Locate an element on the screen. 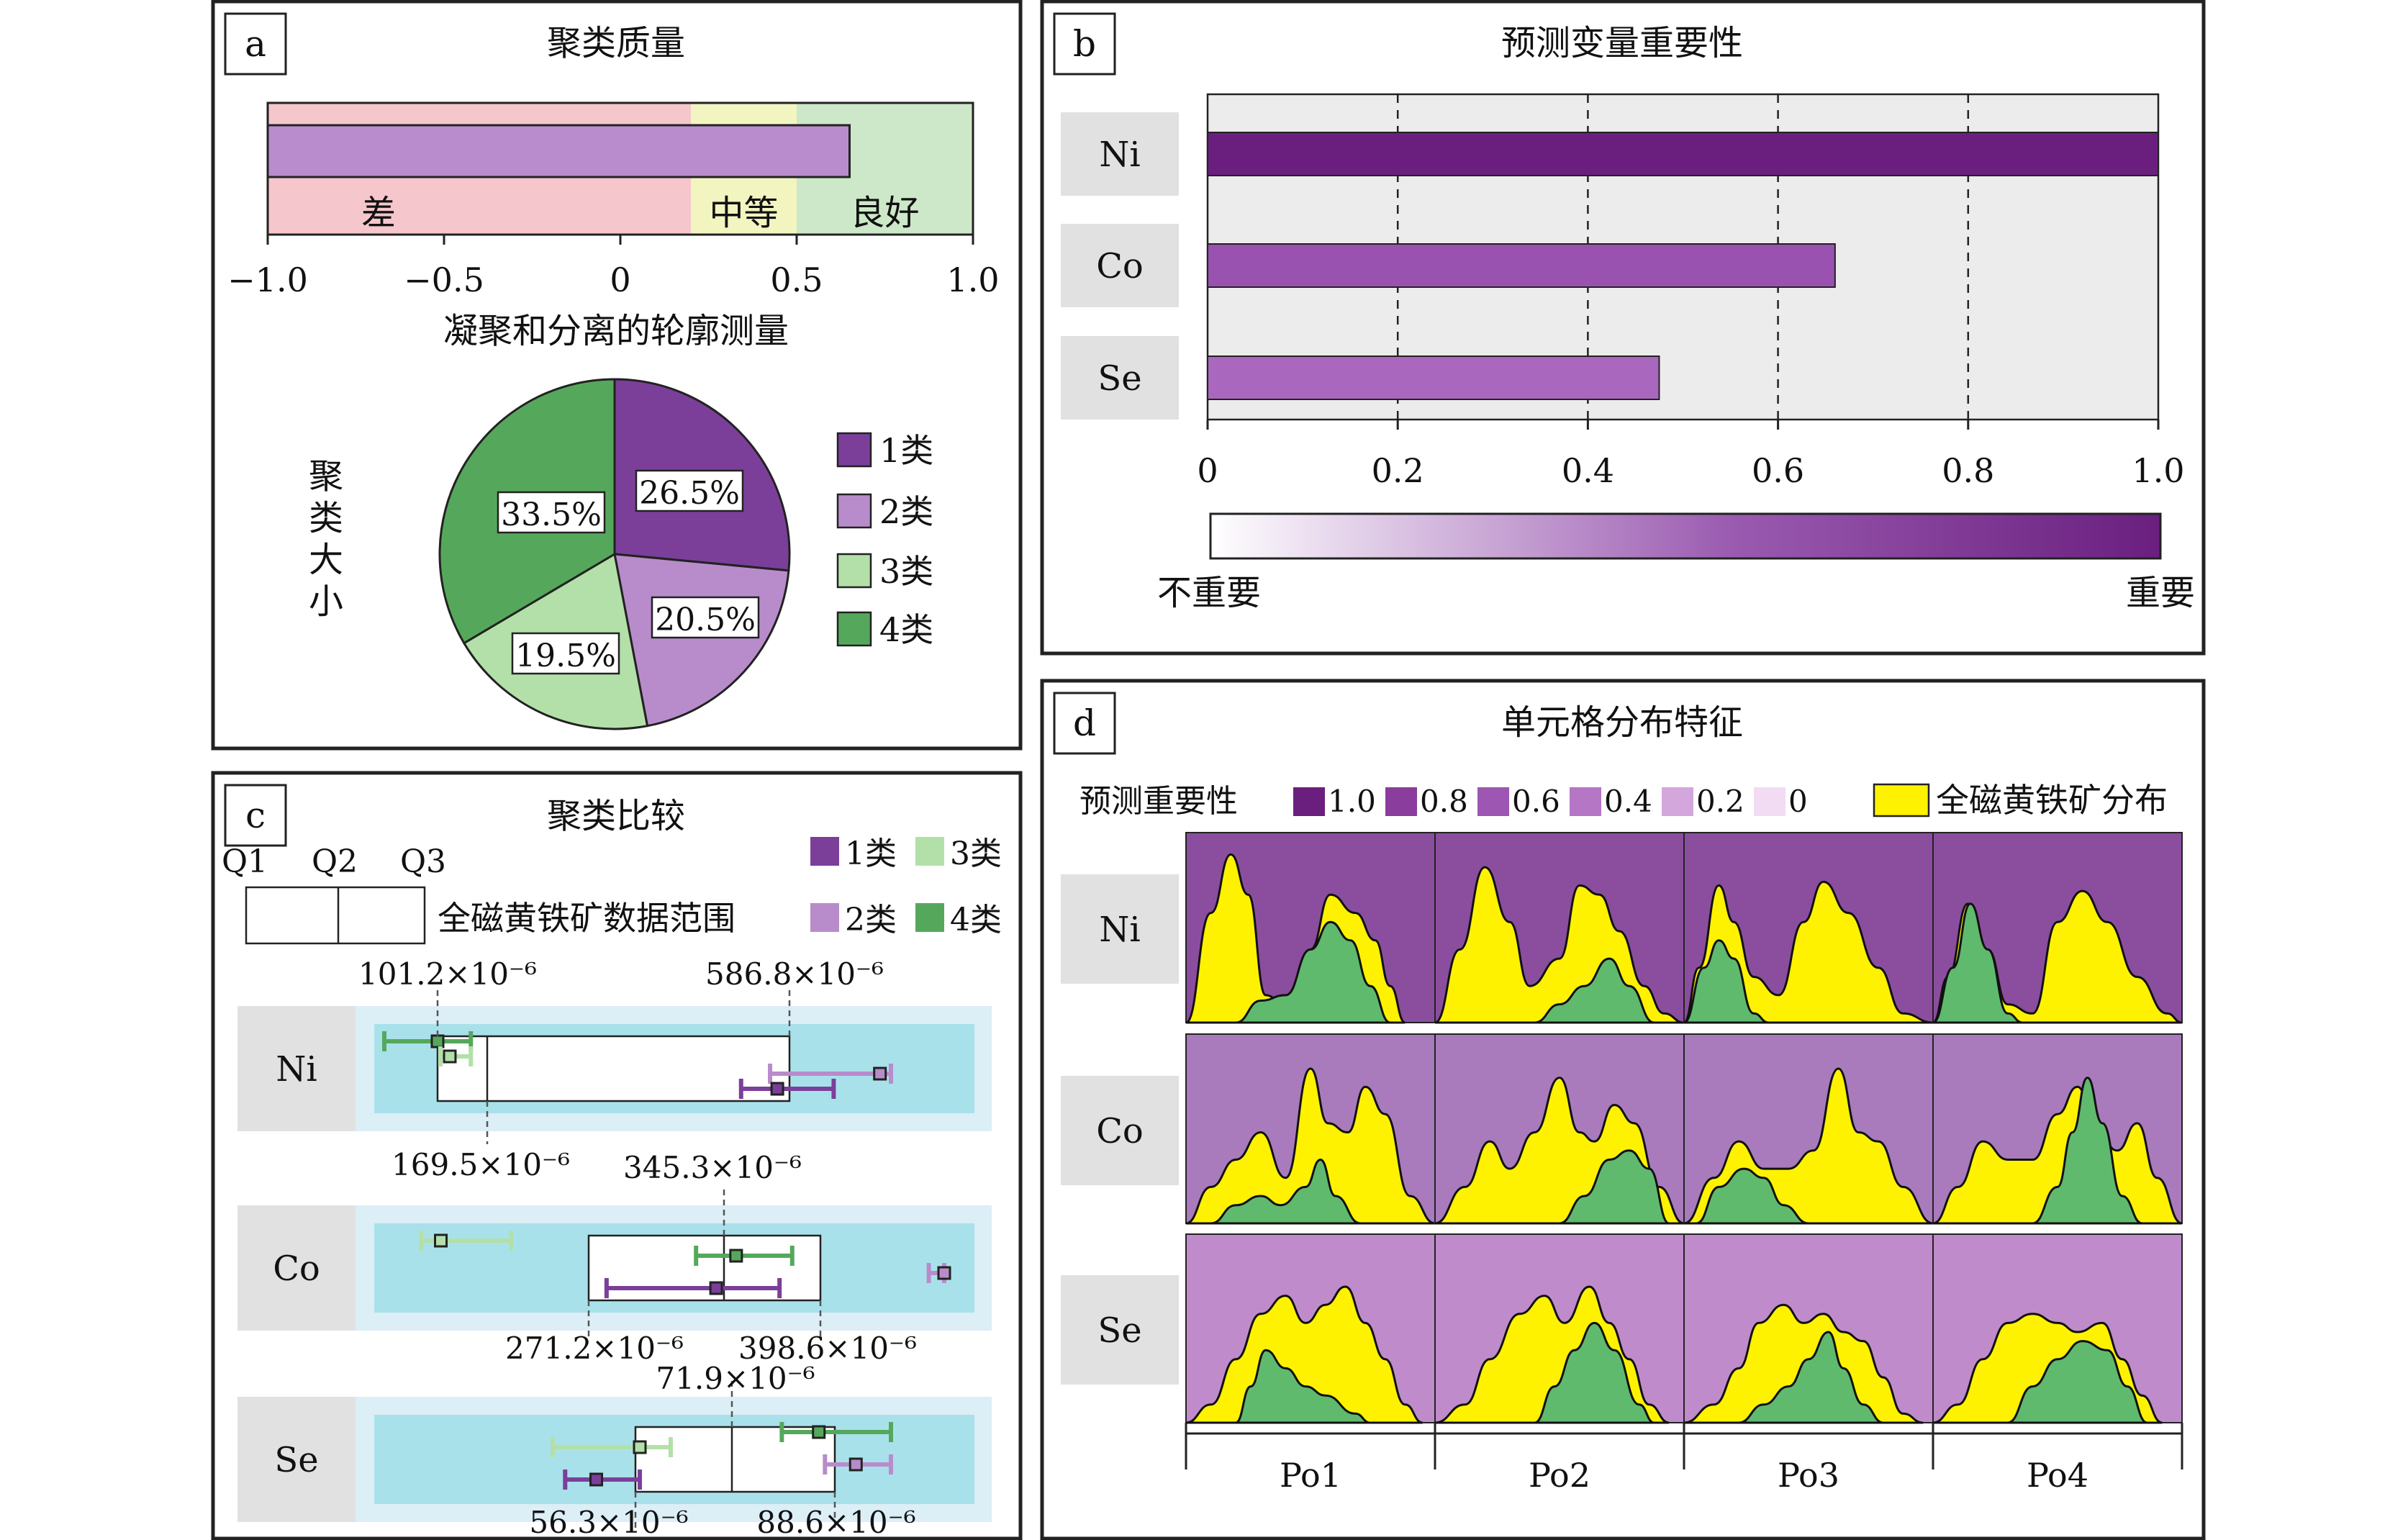  silhouette-tick-label: 1.0 is located at coordinates (972, 280).